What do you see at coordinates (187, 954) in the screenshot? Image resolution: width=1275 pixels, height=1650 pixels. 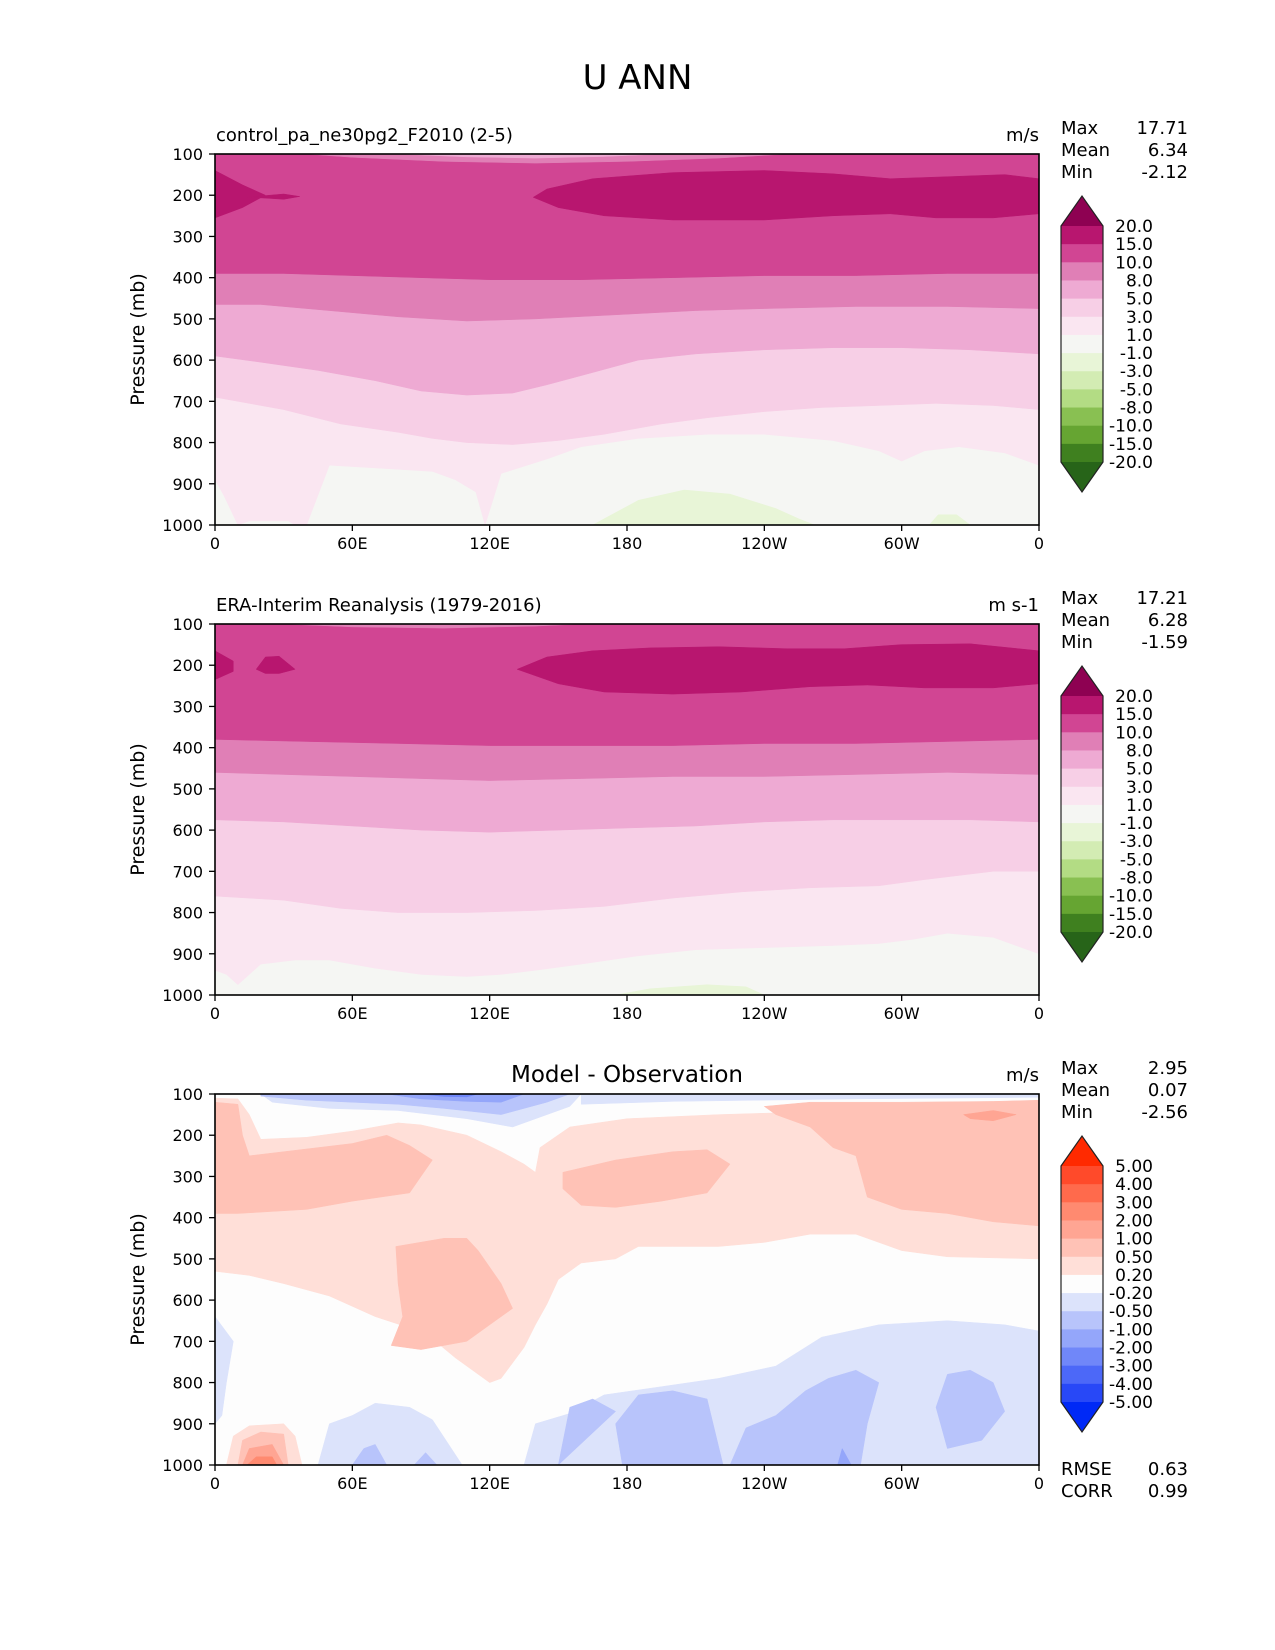 I see `y-tick-label: 900` at bounding box center [187, 954].